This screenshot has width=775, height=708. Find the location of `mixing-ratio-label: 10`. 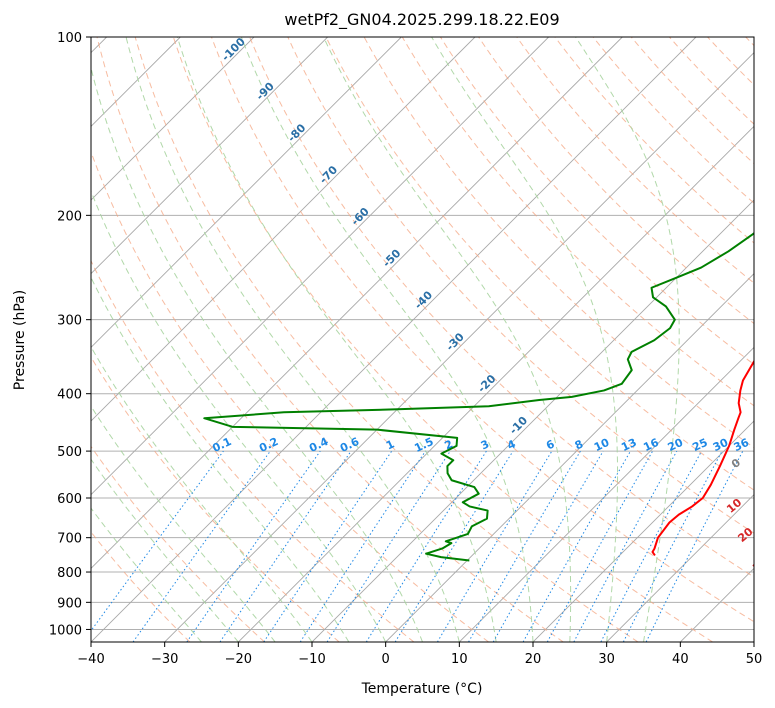

mixing-ratio-label: 10 is located at coordinates (602, 445).